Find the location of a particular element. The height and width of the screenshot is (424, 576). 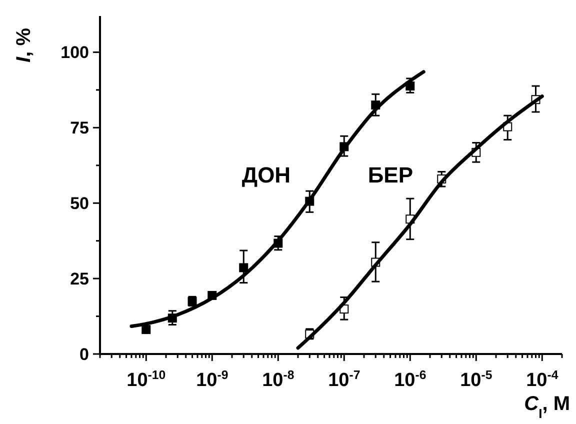

series-label: БЕР is located at coordinates (391, 175).